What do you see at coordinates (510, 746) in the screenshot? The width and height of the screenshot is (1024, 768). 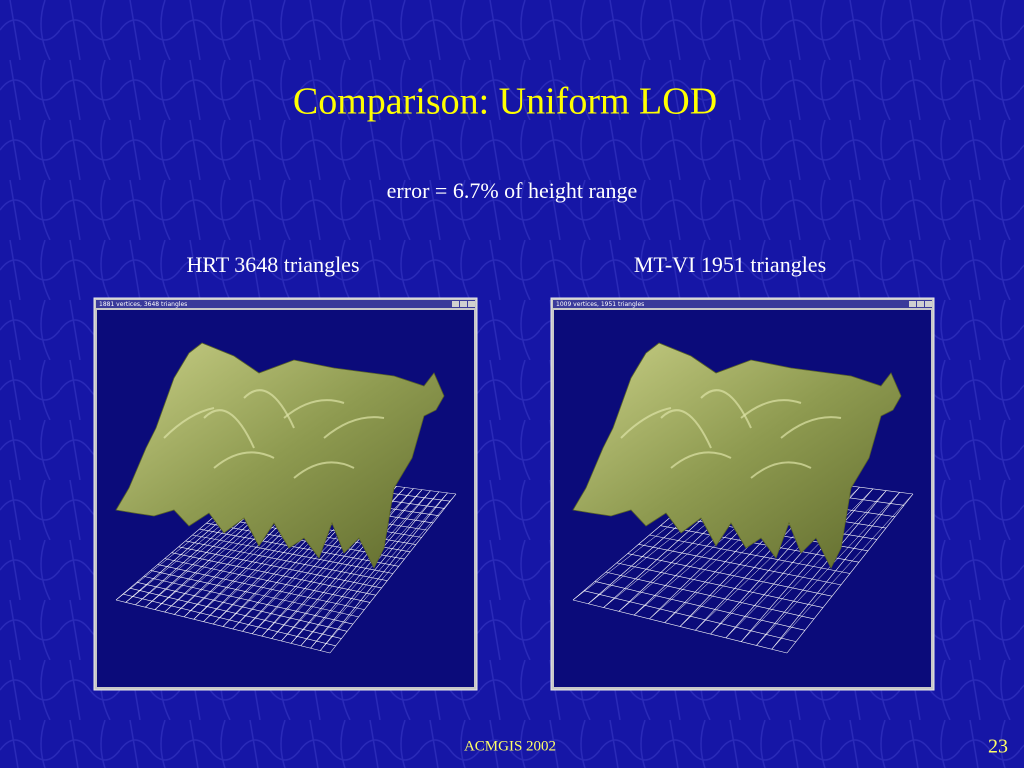 I see `footer: ACMGIS 2002` at bounding box center [510, 746].